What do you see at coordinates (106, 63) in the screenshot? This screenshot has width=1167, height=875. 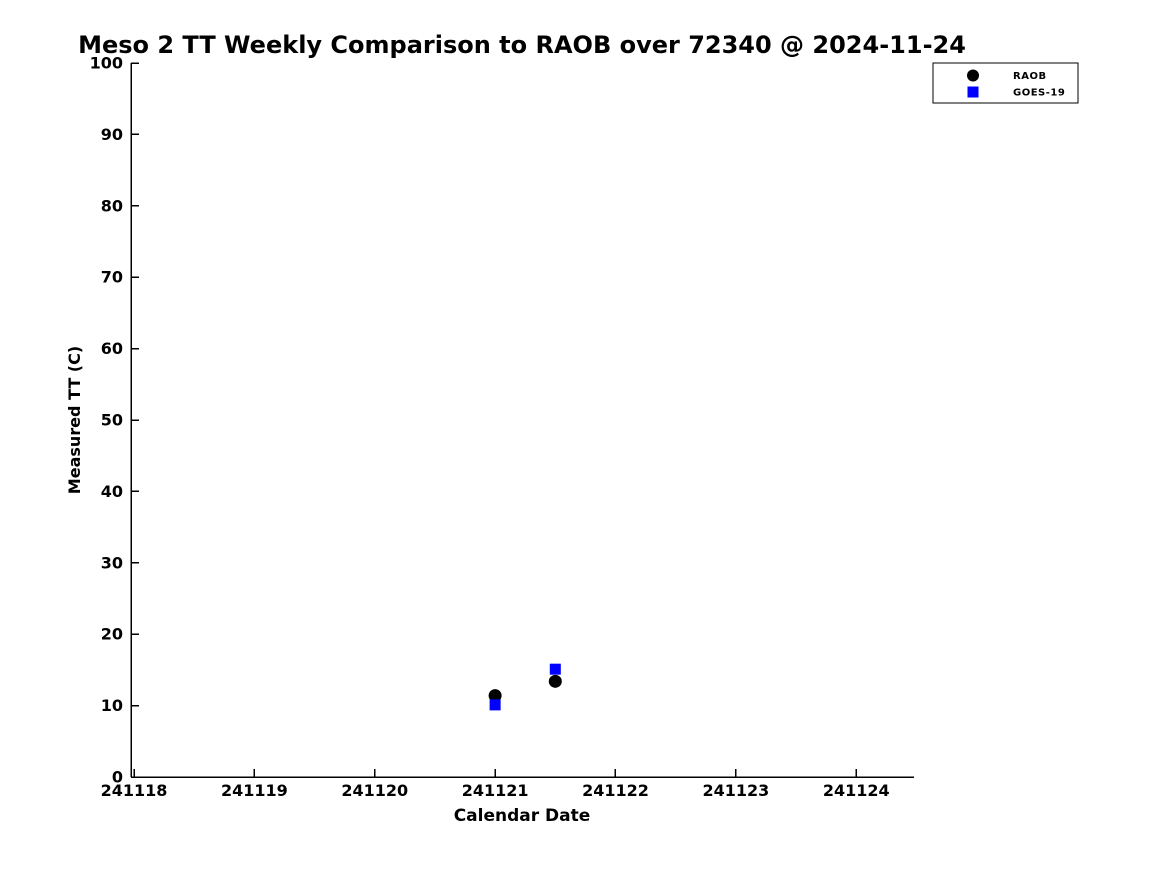 I see `y-tick-label: 100` at bounding box center [106, 63].